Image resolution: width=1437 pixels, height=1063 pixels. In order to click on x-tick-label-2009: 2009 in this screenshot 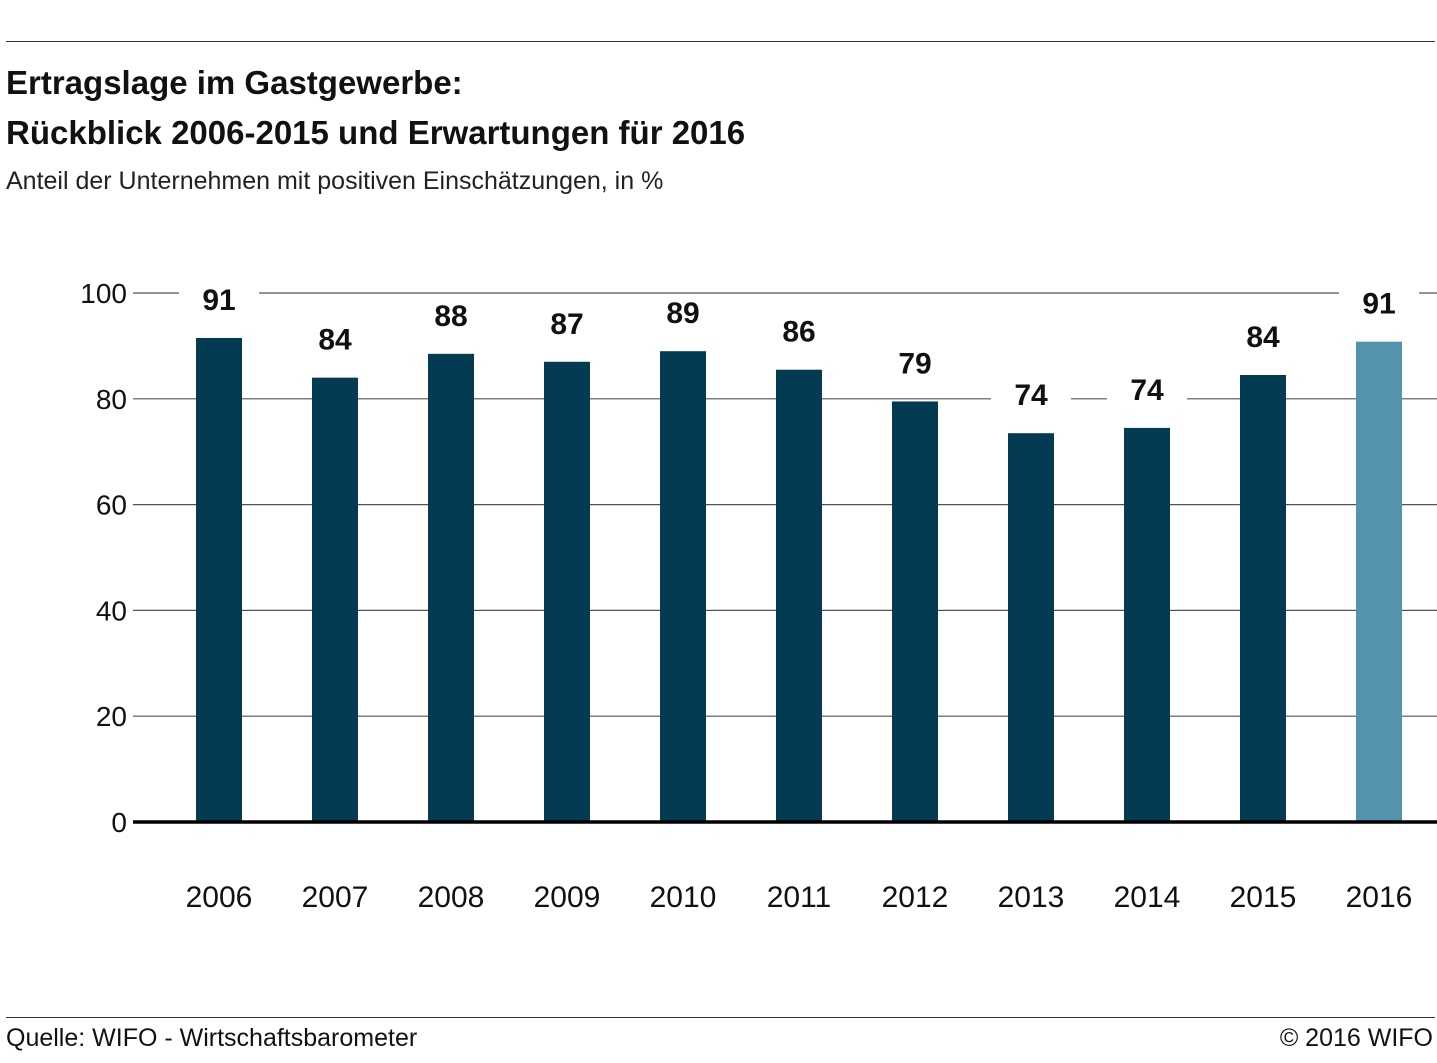, I will do `click(567, 897)`.